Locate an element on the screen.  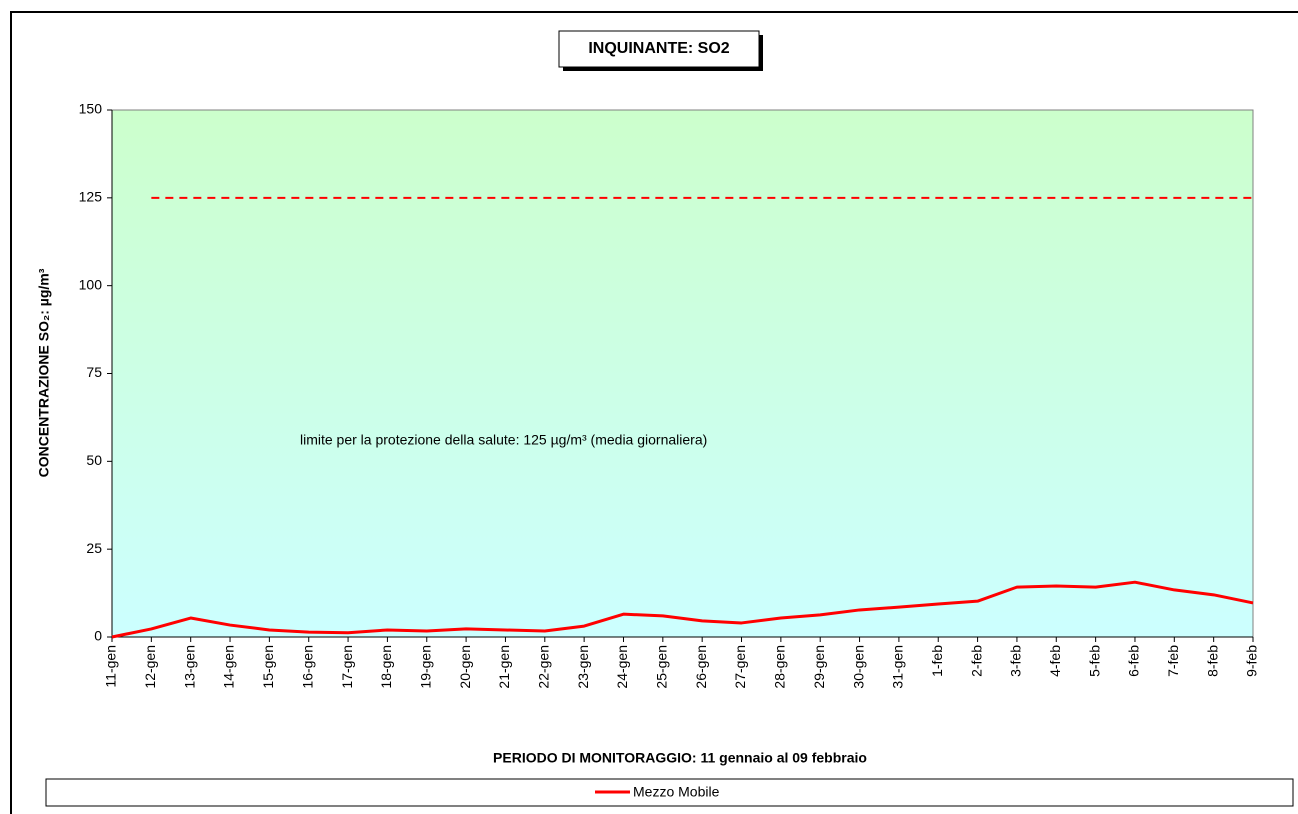
x-tick-label: 29-gen is located at coordinates (819, 667).